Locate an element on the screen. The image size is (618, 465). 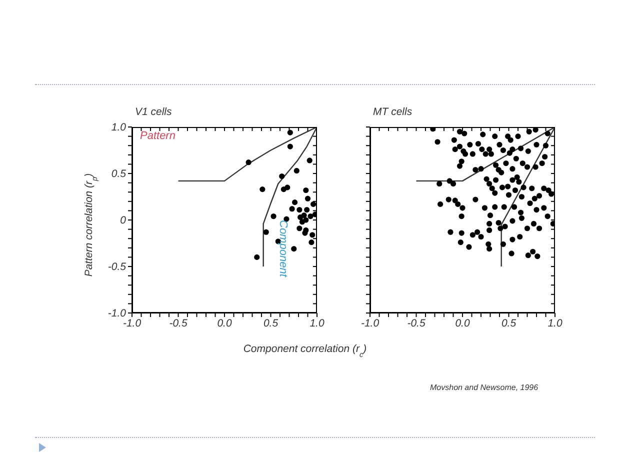
annotation: Component is located at coordinates (283, 248).